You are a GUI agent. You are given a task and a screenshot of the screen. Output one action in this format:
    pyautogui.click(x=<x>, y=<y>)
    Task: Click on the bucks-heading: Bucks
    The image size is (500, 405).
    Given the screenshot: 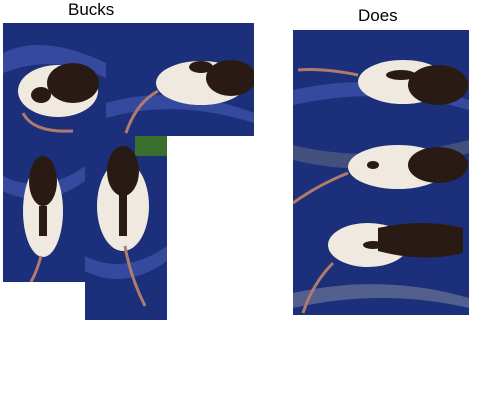 What is the action you would take?
    pyautogui.click(x=91, y=9)
    